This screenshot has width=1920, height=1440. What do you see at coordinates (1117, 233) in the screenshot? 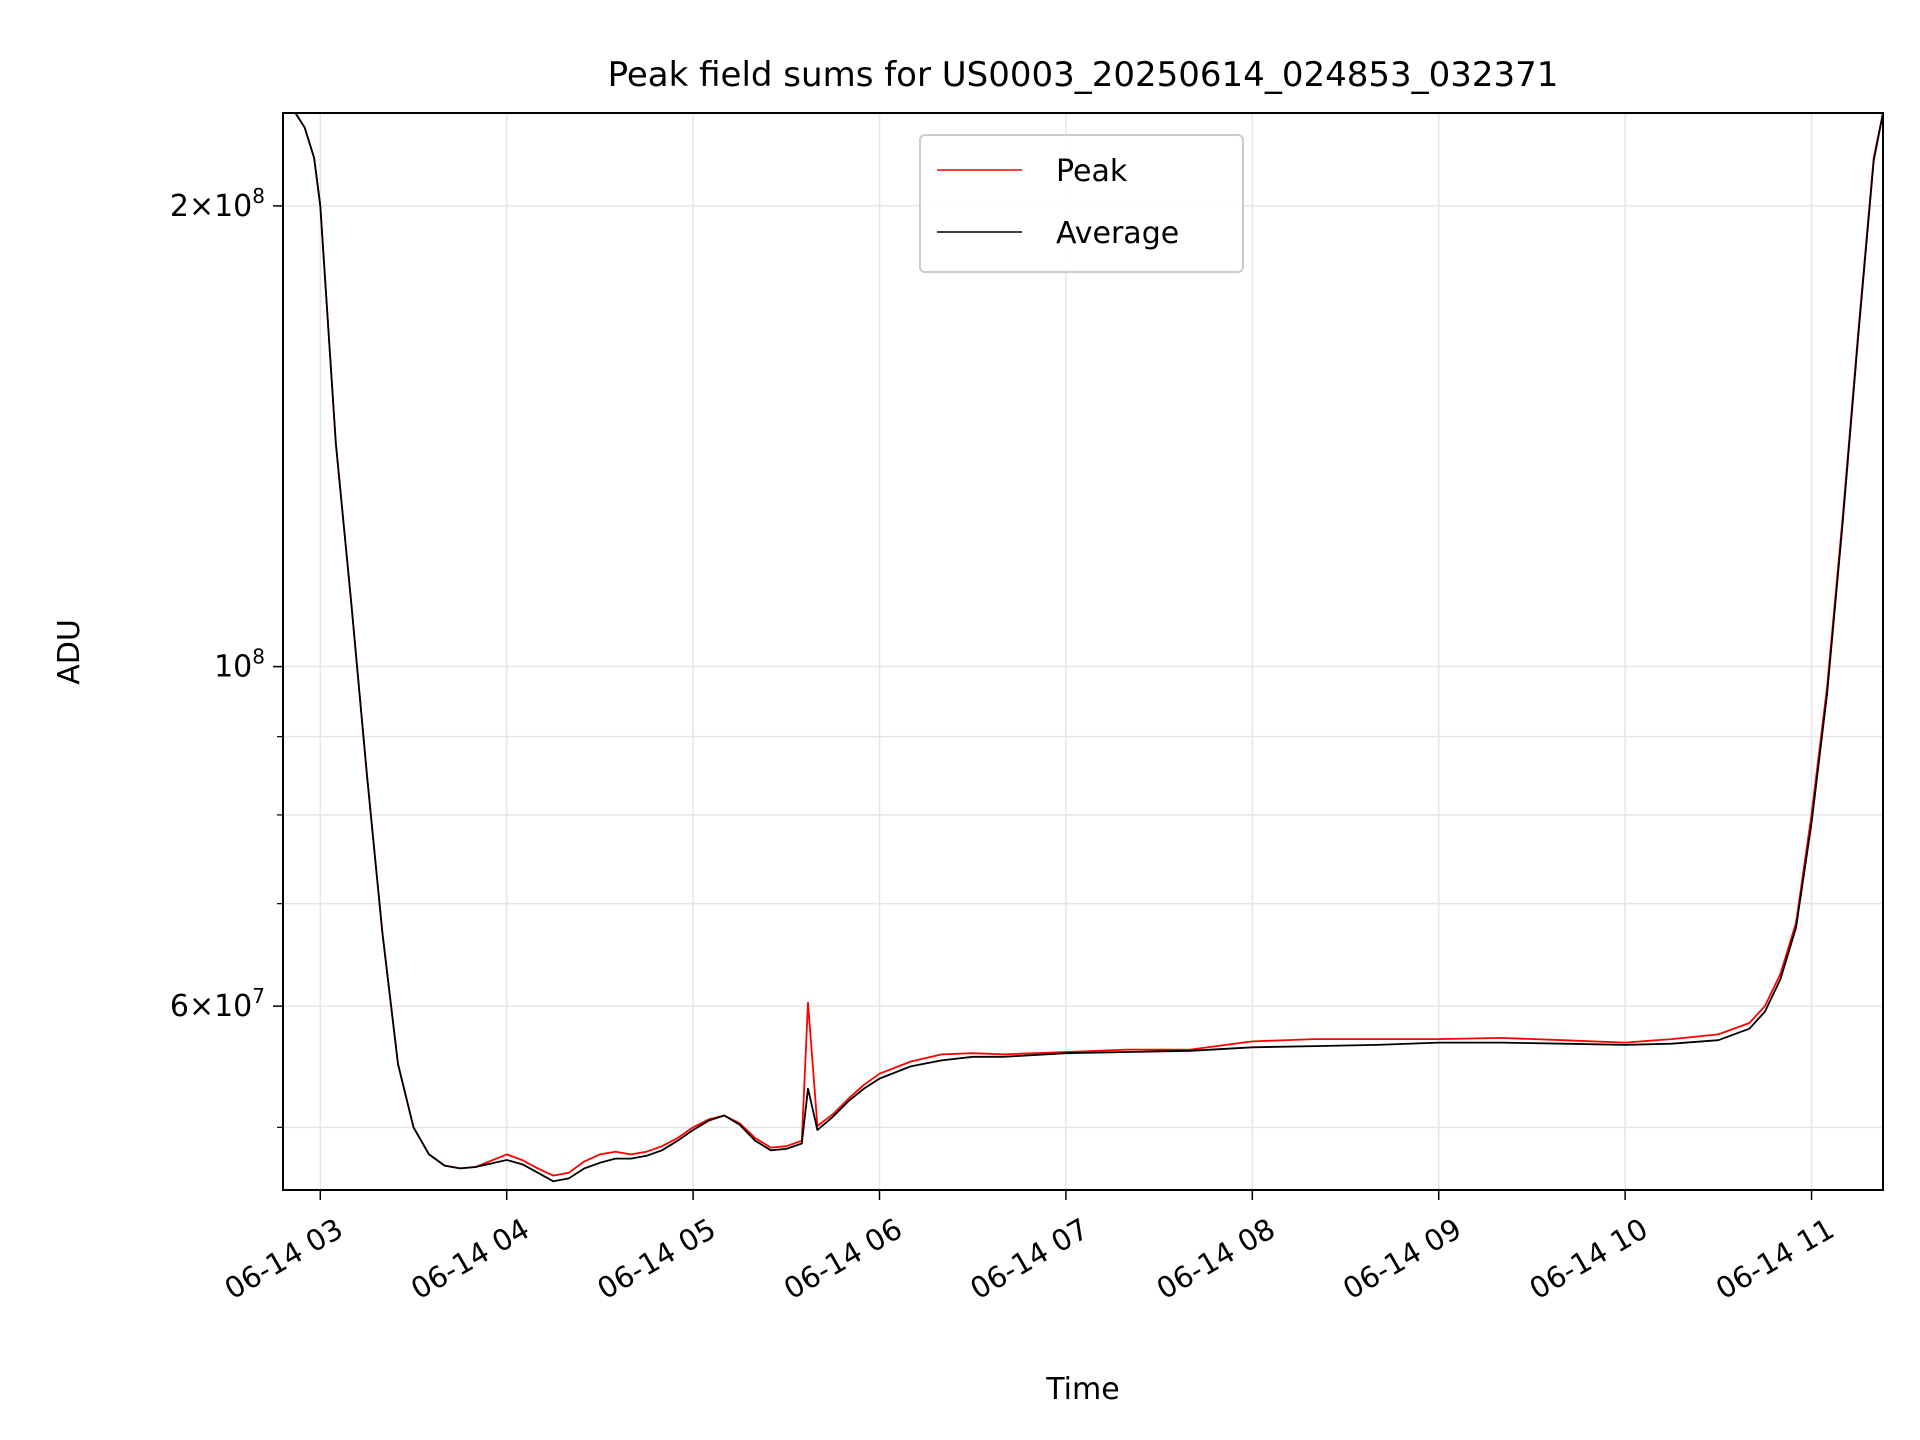
I see `legend-average-label: Average` at bounding box center [1117, 233].